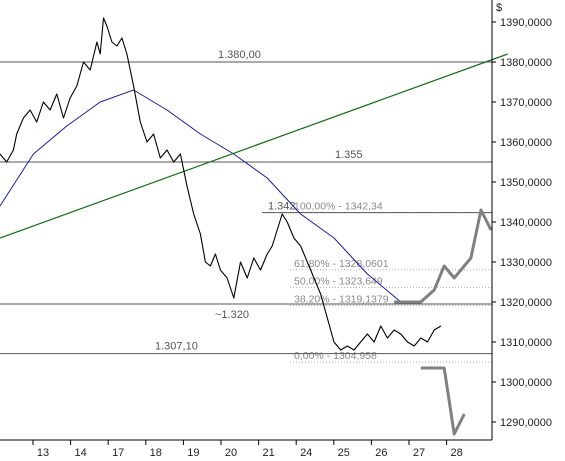 The height and width of the screenshot is (461, 565). Describe the element at coordinates (338, 207) in the screenshot. I see `fib-level-label: 100,00% - 1342,34` at that location.